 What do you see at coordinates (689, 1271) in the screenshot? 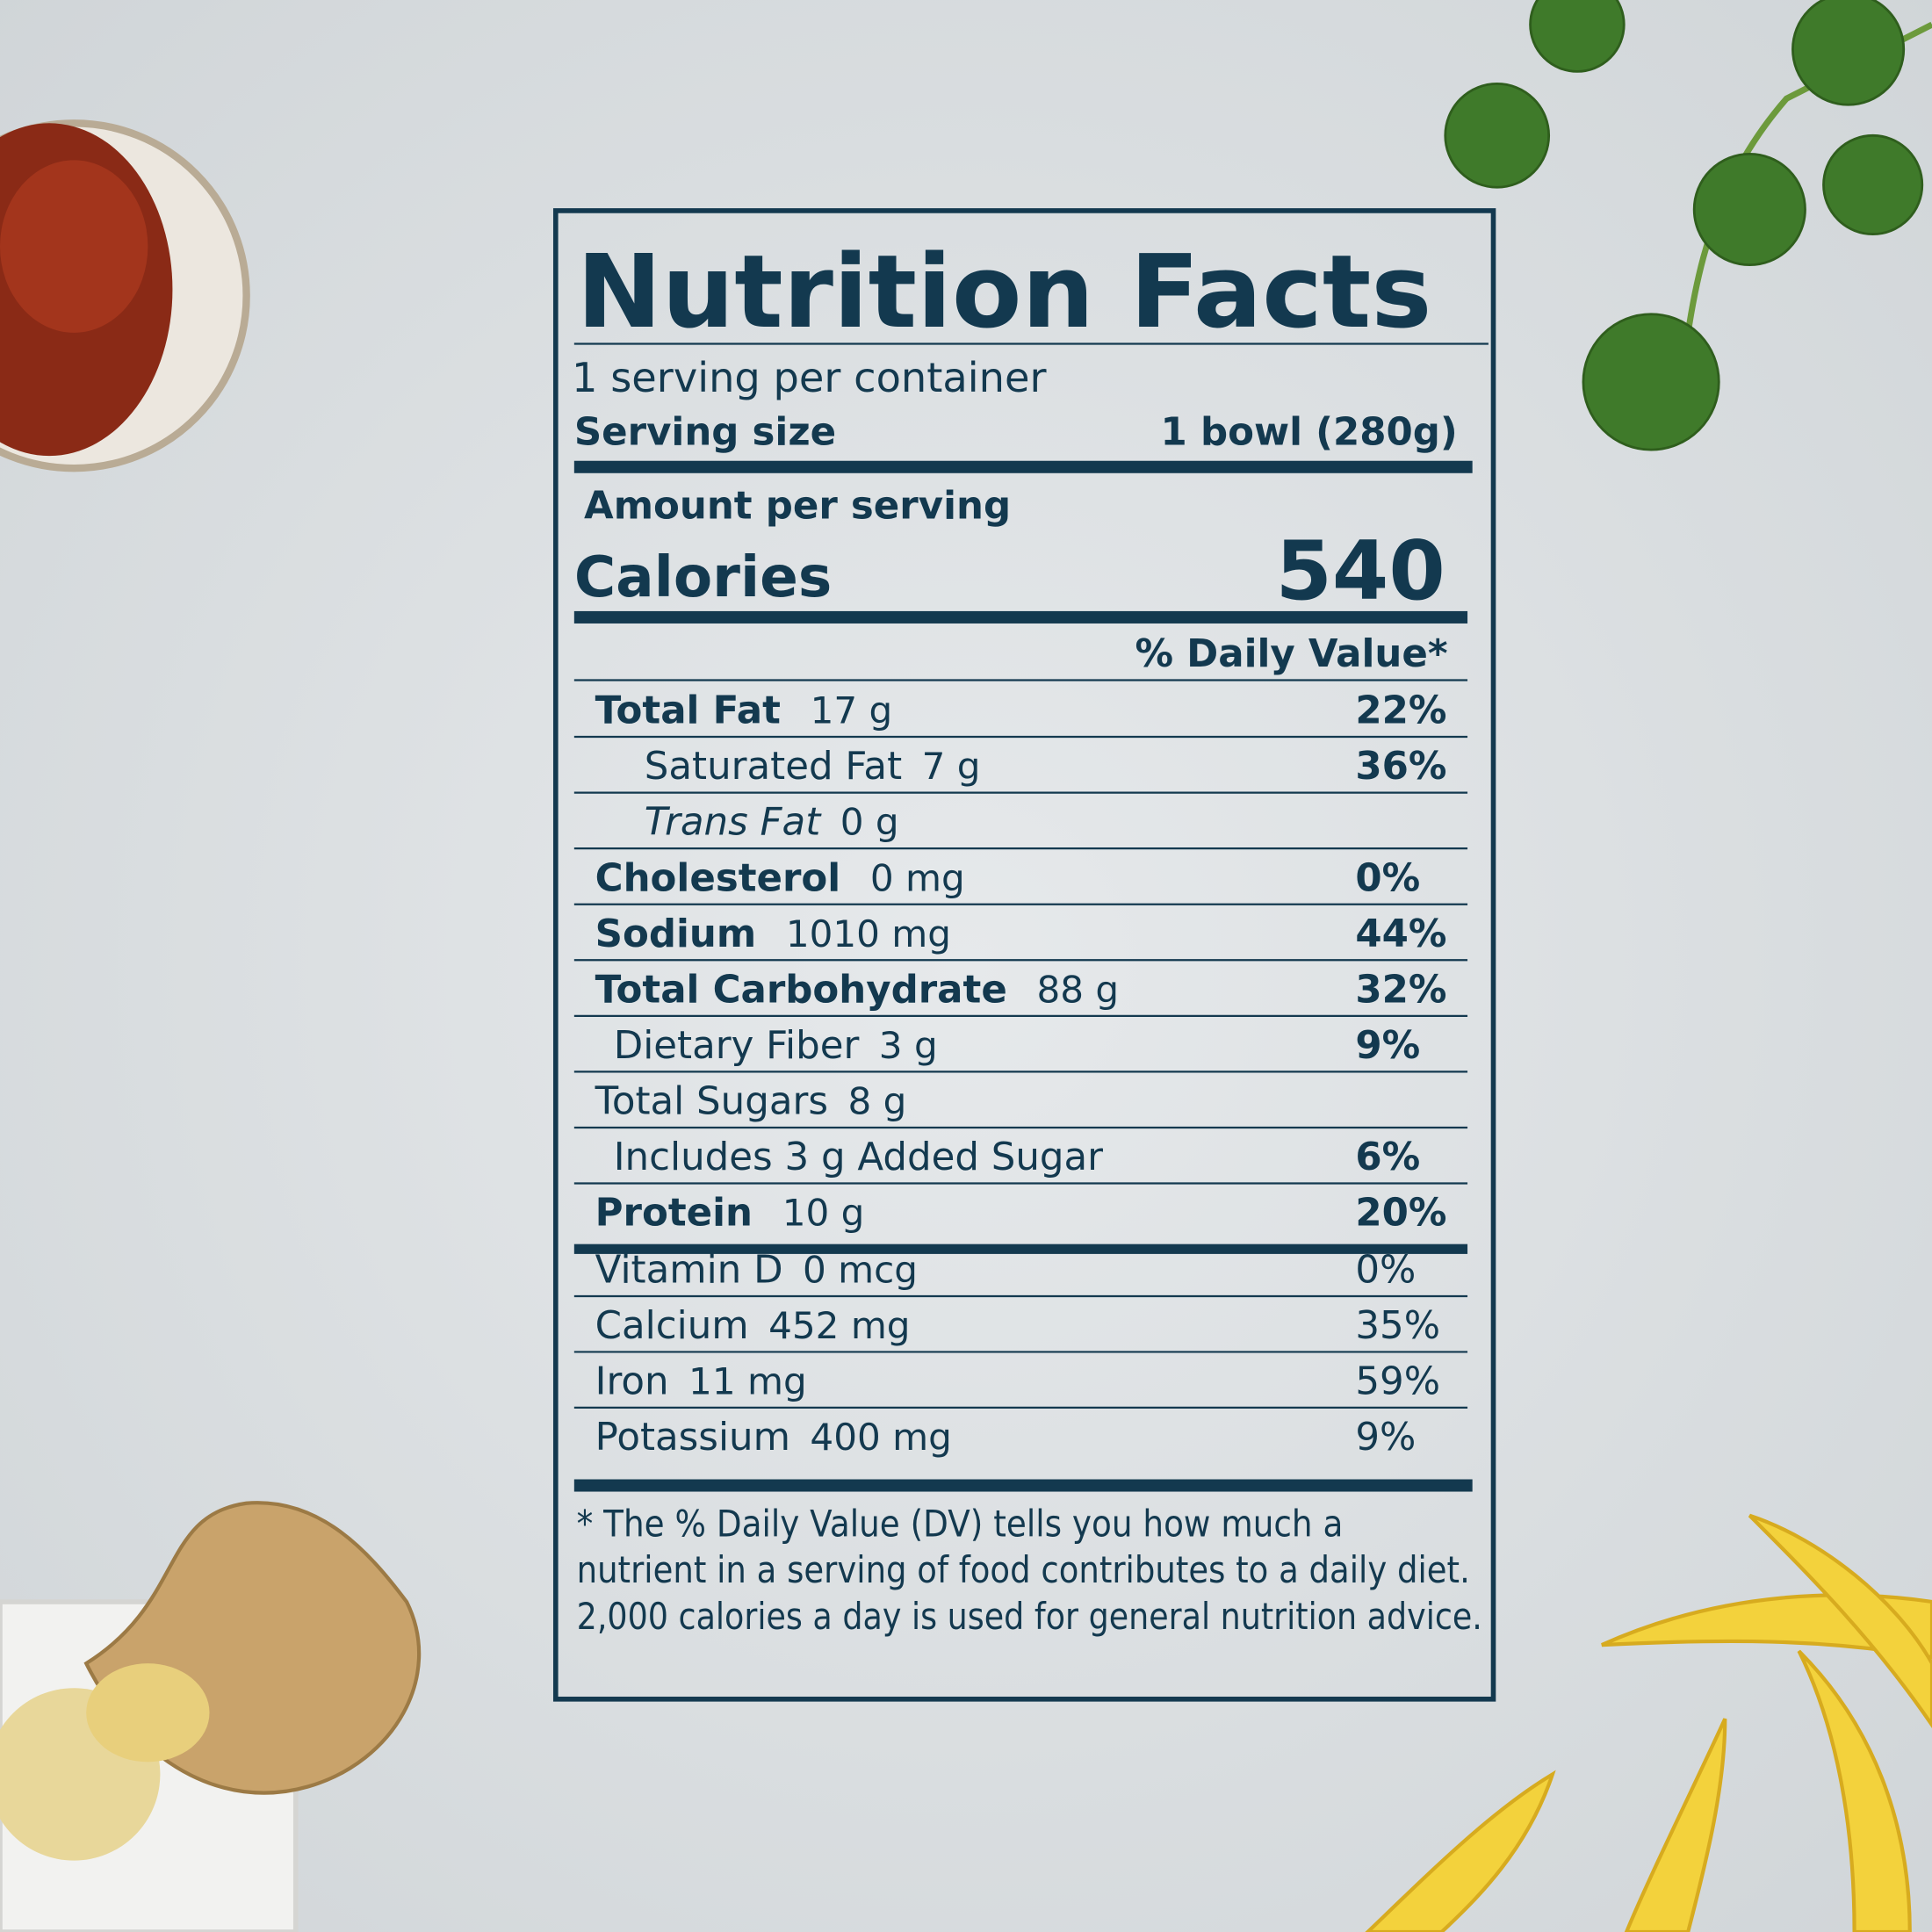
I see `nutrient-name: Vitamin D` at bounding box center [689, 1271].